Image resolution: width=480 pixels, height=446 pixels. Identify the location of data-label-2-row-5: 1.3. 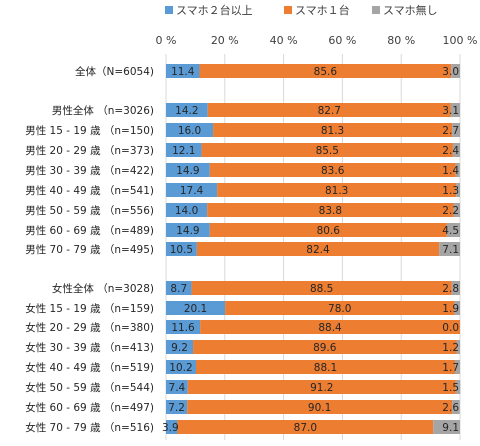
(450, 191).